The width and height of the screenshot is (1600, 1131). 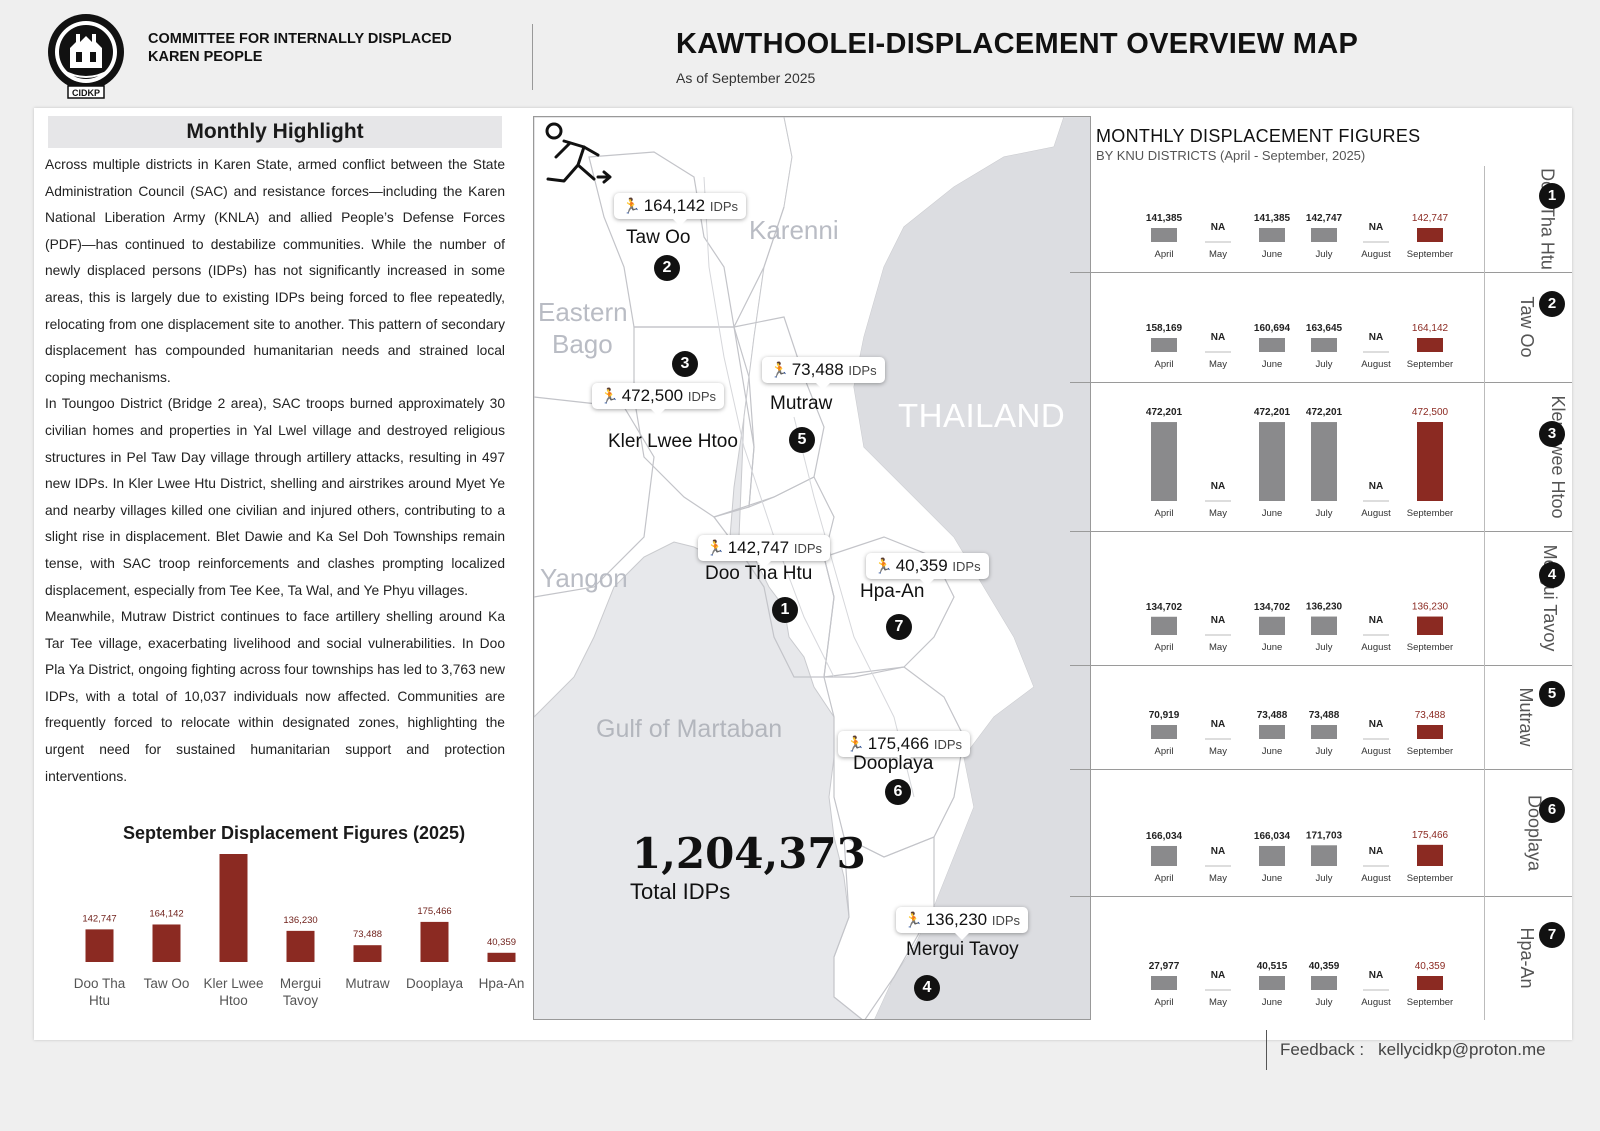 What do you see at coordinates (1324, 218) in the screenshot?
I see `monthly-value-label: 142,747` at bounding box center [1324, 218].